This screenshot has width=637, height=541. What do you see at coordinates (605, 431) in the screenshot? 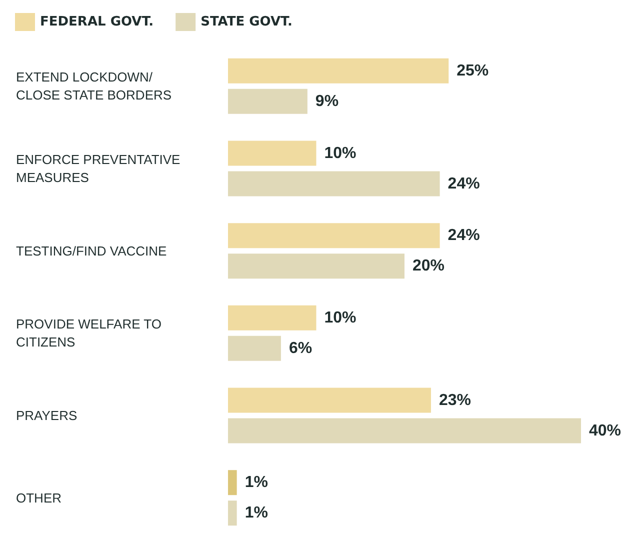
I see `data-label: 40%` at bounding box center [605, 431].